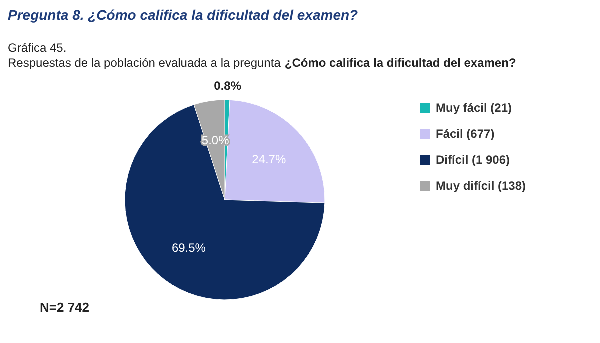  What do you see at coordinates (473, 160) in the screenshot?
I see `legend-label: Difícil (1 906)` at bounding box center [473, 160].